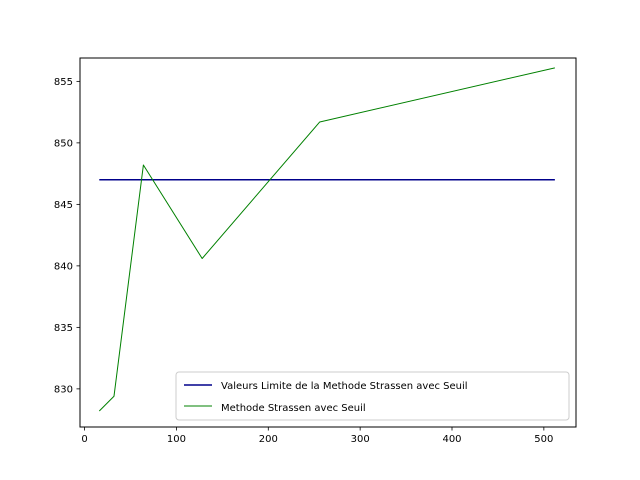 This screenshot has height=480, width=640. I want to click on x-tick-label: 400, so click(451, 439).